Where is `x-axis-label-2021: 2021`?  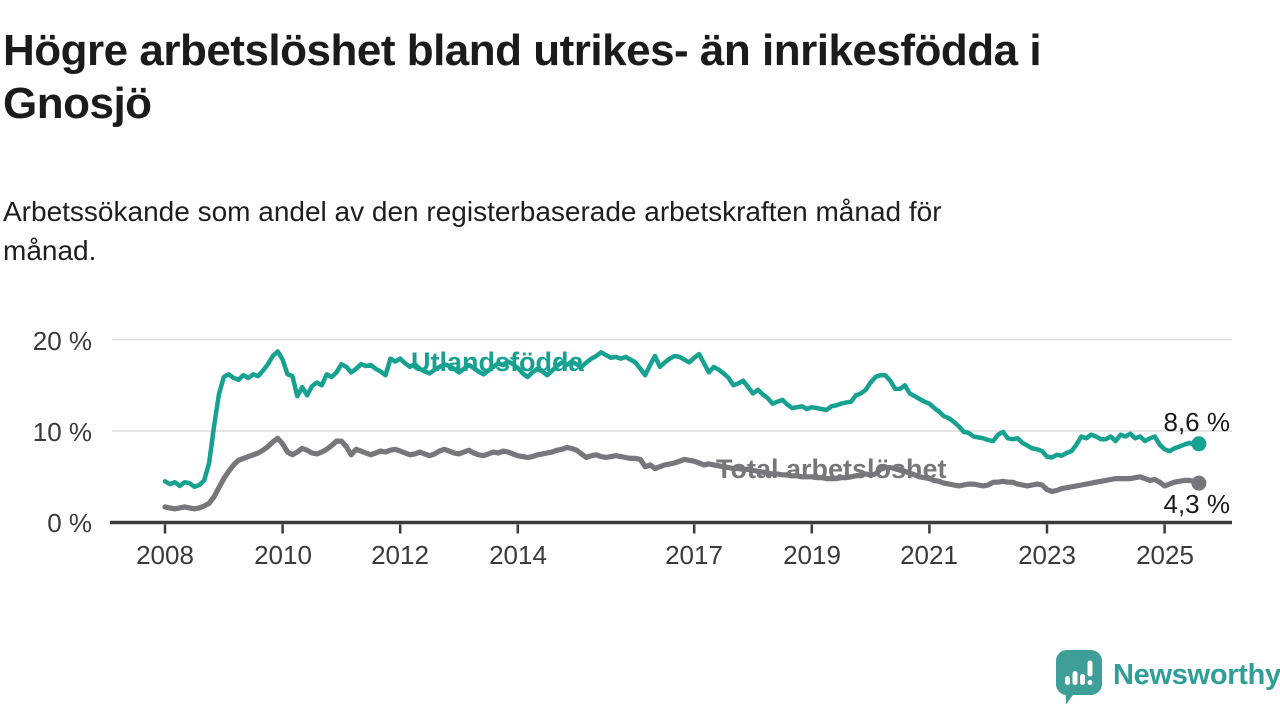 x-axis-label-2021: 2021 is located at coordinates (929, 555).